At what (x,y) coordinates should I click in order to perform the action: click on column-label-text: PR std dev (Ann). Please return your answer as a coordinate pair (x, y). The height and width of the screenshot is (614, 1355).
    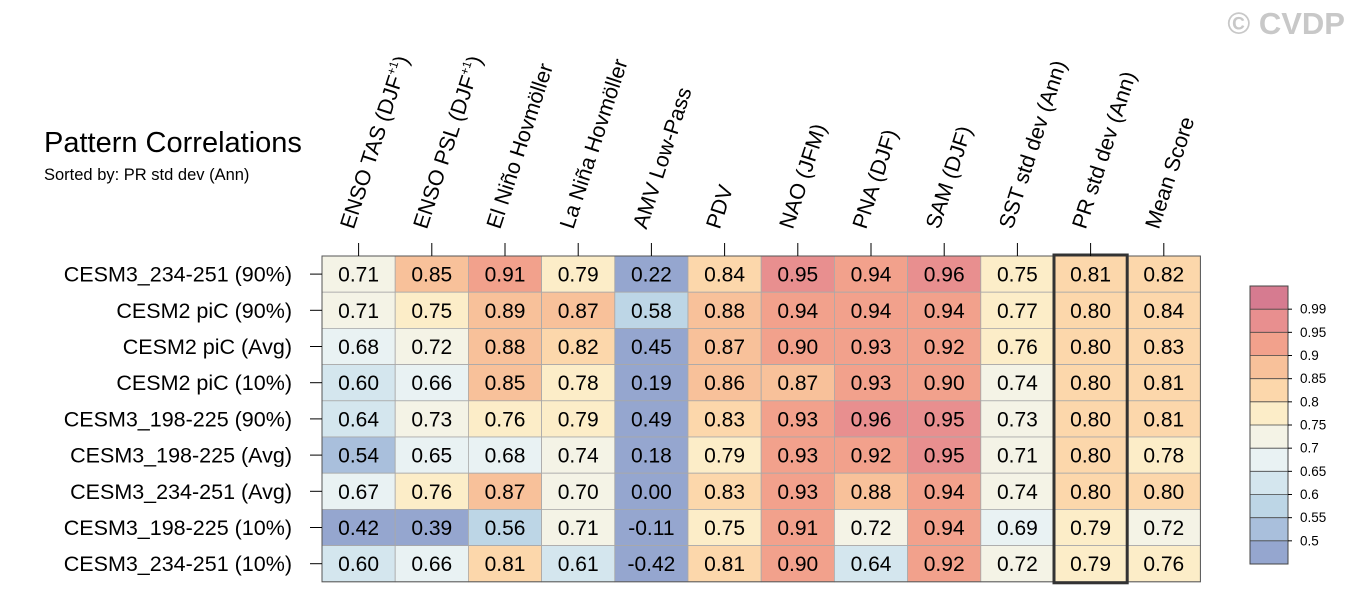
    Looking at the image, I should click on (1104, 149).